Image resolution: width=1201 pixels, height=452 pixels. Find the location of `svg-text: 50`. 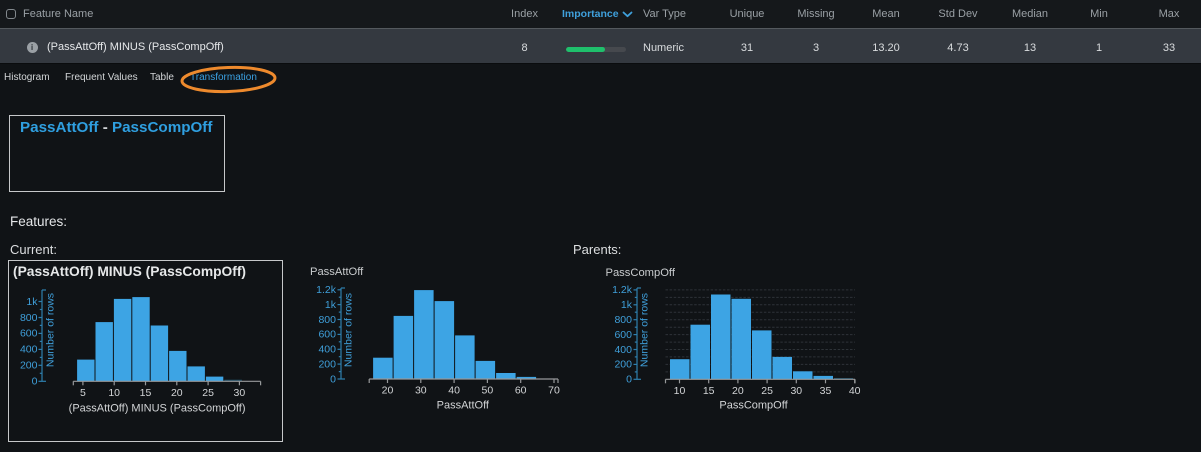

svg-text: 50 is located at coordinates (488, 391).